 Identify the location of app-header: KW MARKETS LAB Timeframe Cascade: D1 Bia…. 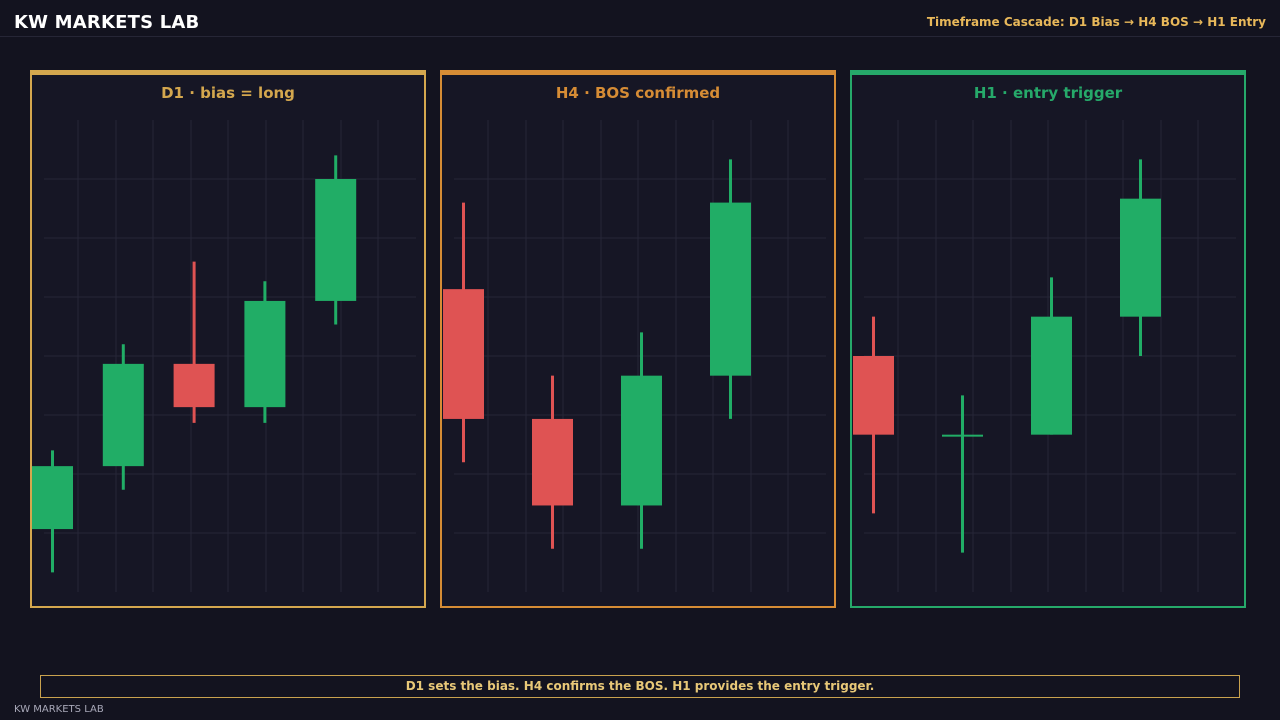
(640, 18).